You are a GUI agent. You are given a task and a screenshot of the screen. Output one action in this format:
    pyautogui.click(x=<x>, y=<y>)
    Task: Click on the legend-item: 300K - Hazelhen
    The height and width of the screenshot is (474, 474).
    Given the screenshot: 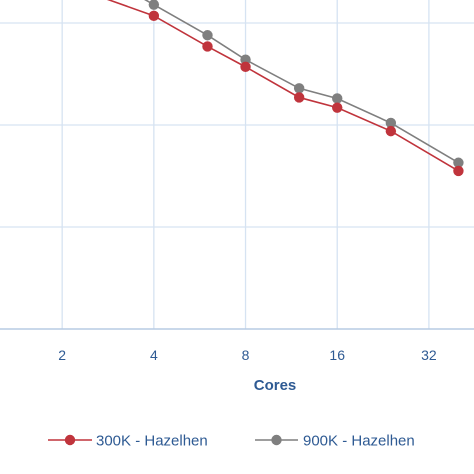 What is the action you would take?
    pyautogui.click(x=128, y=441)
    